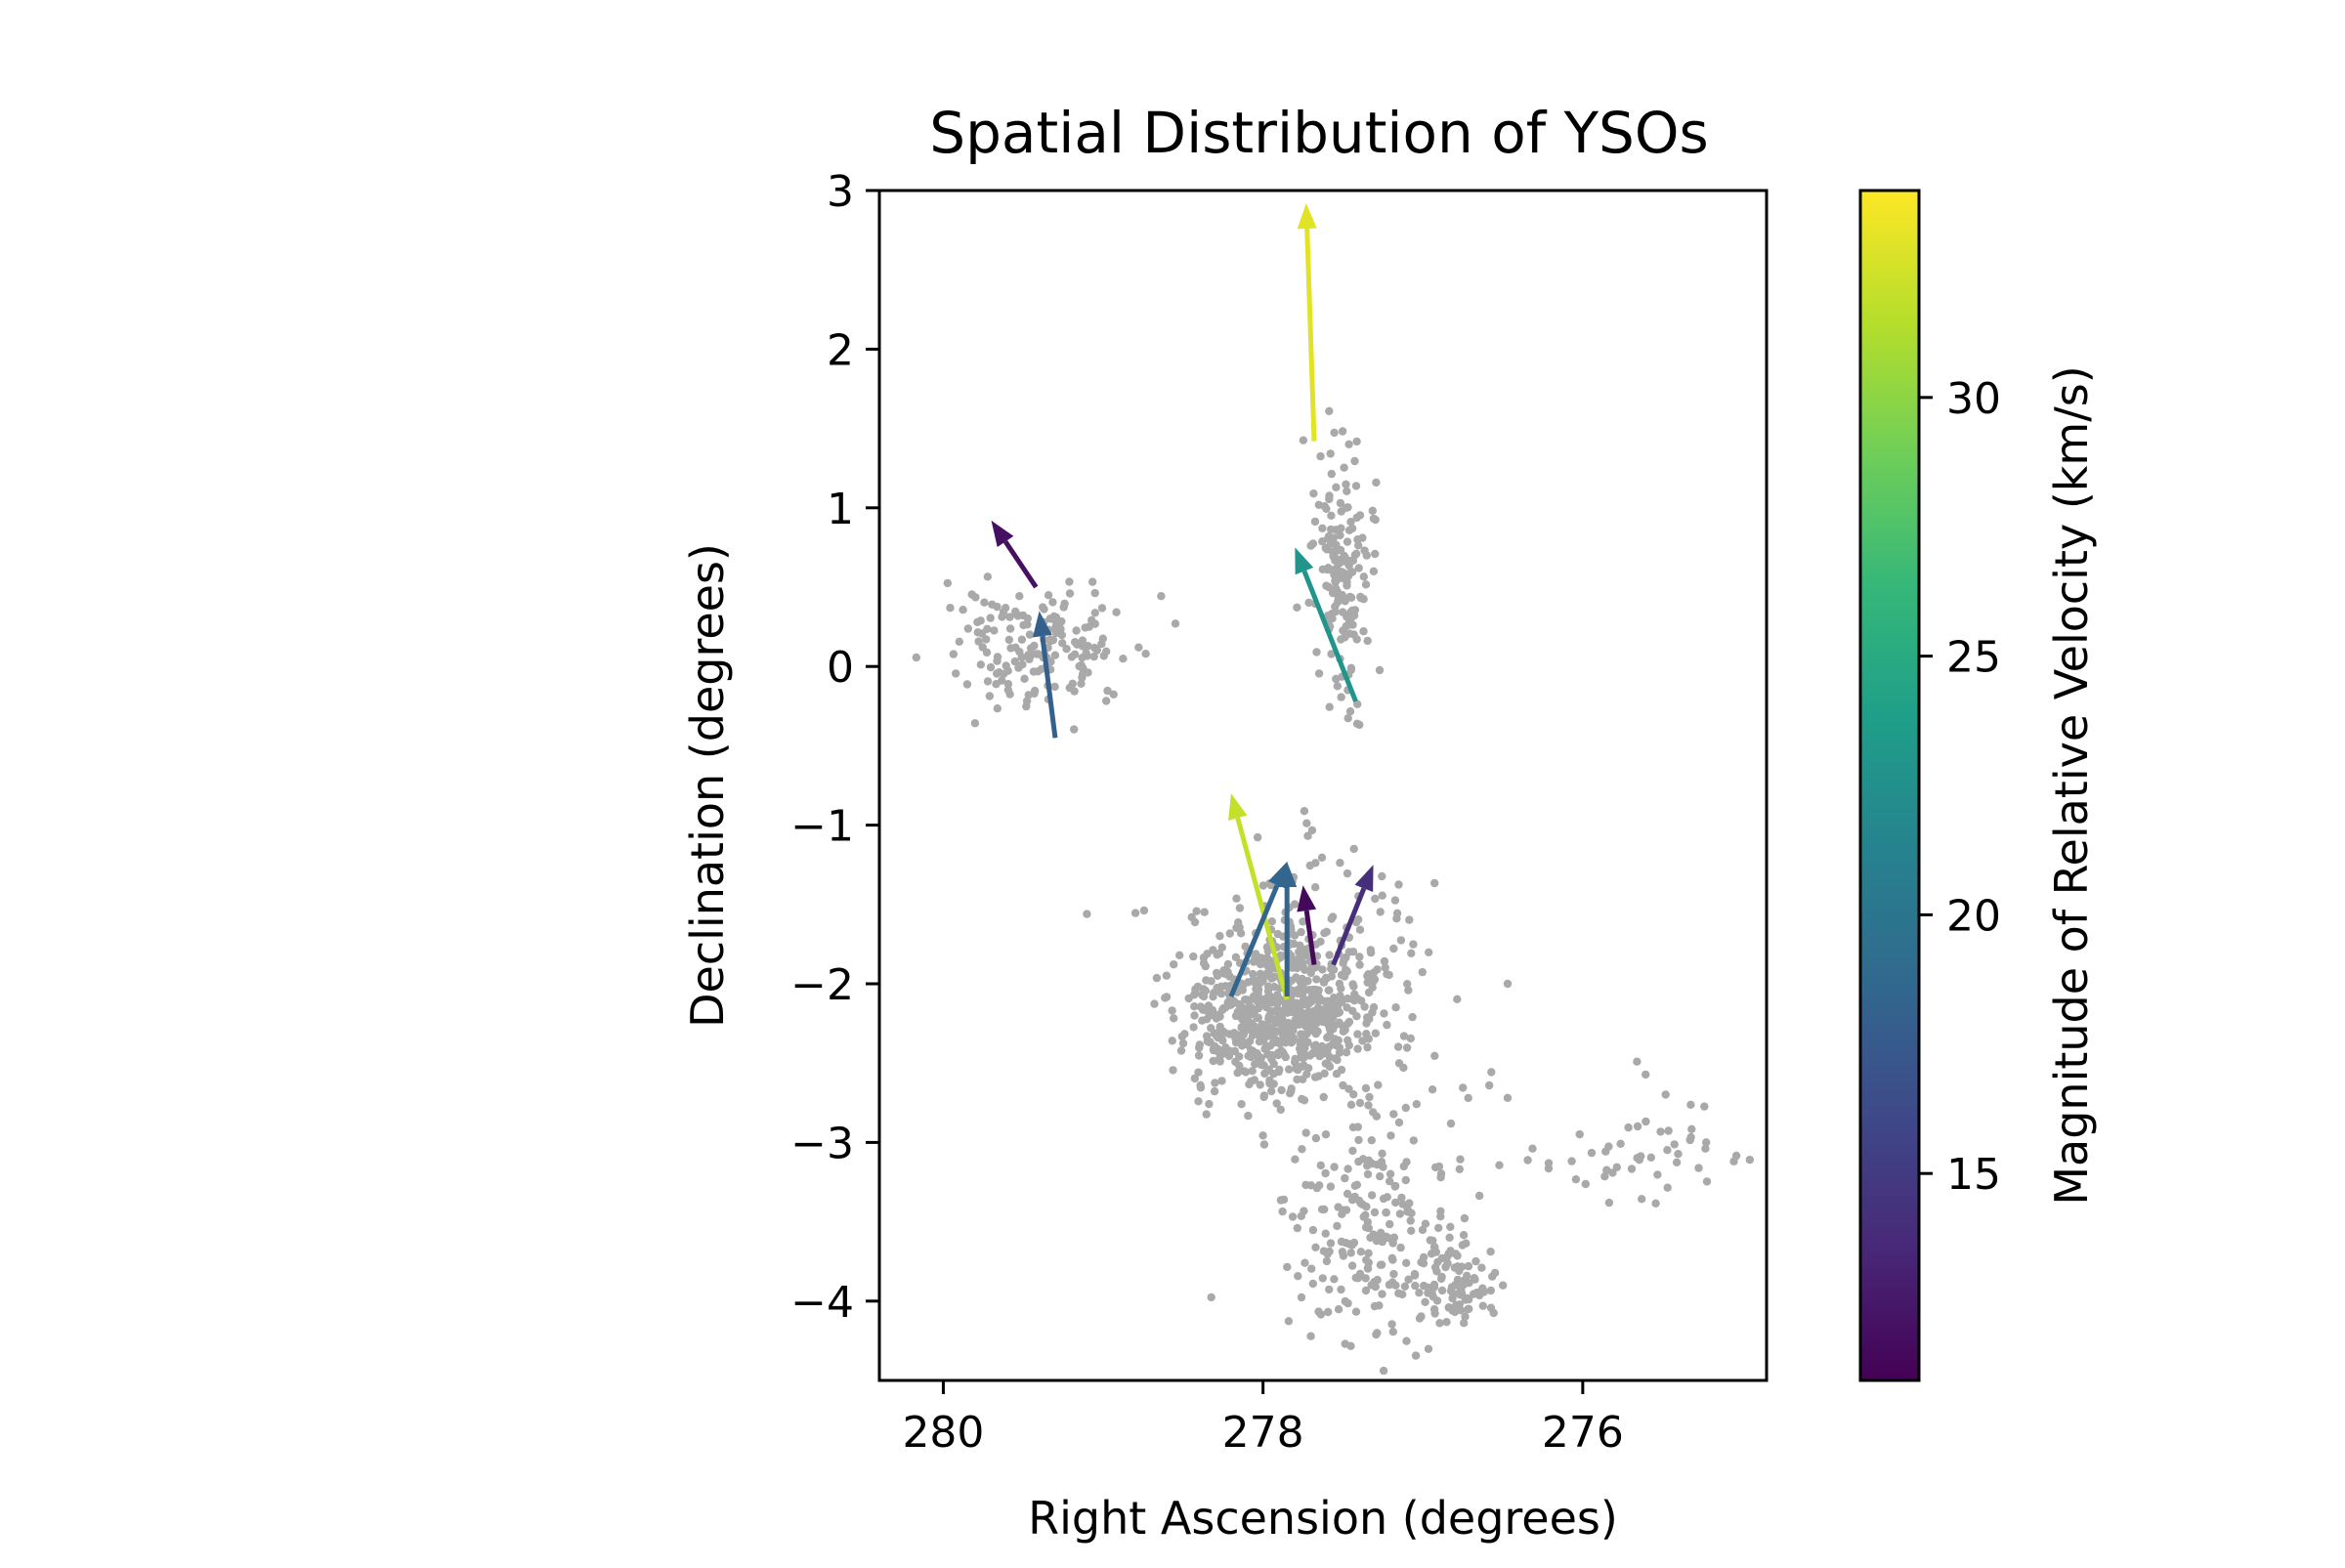 The image size is (2345, 1568). I want to click on y-tick-label: 2, so click(840, 350).